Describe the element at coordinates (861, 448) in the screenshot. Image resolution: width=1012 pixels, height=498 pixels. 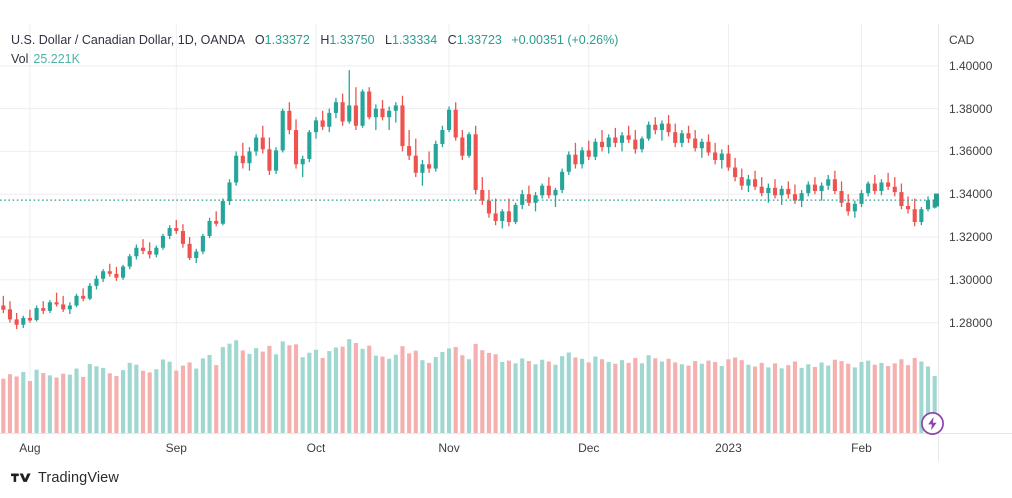
I see `time-tick-label: Feb` at that location.